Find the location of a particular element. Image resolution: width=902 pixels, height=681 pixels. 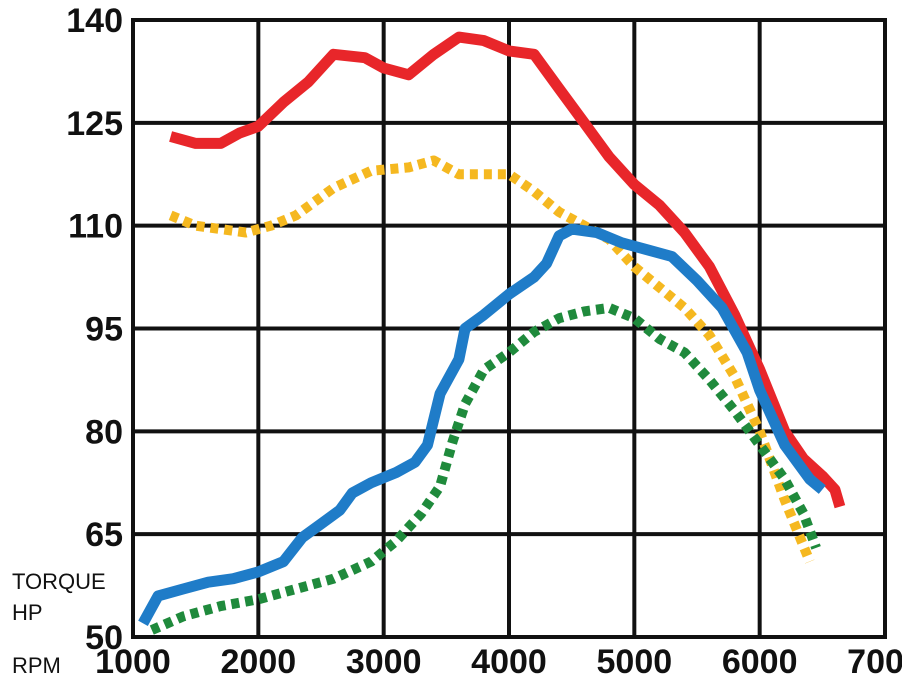

x-tick-label: 2000 is located at coordinates (259, 662).